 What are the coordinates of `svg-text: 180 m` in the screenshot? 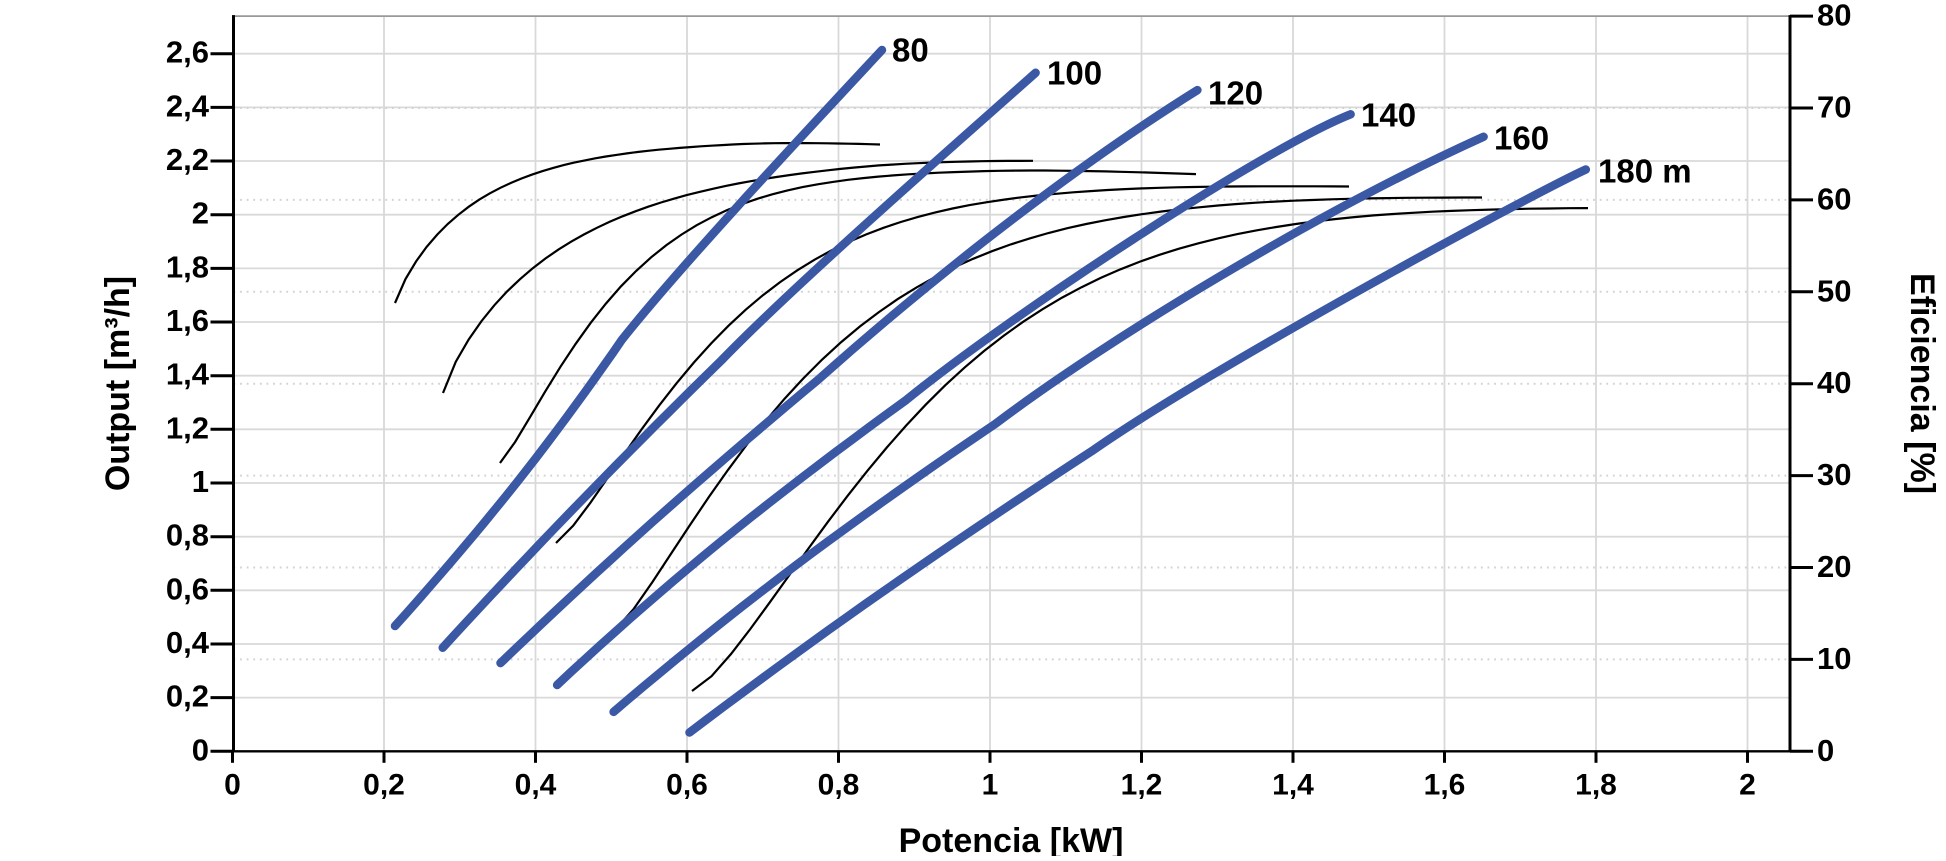 It's located at (1645, 171).